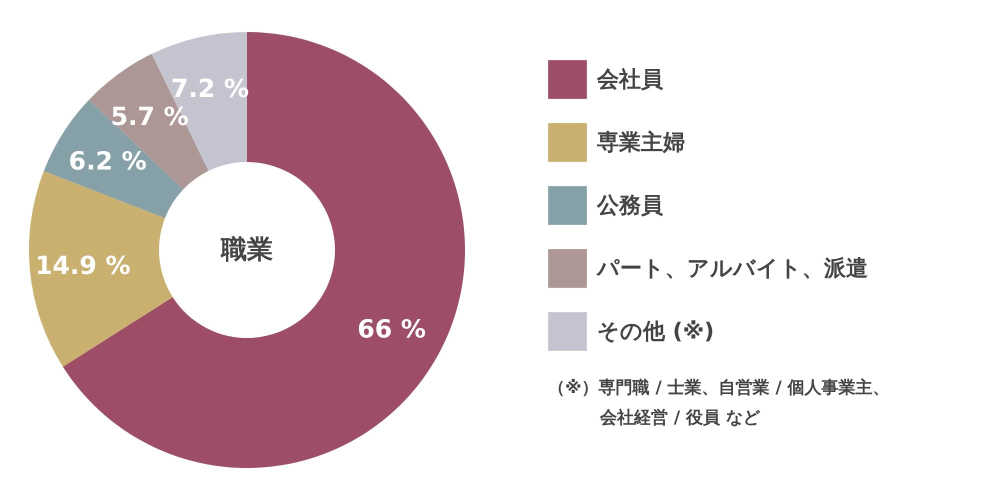 The image size is (1000, 500). What do you see at coordinates (680, 418) in the screenshot?
I see `text: 会社経営 / 役員 など` at bounding box center [680, 418].